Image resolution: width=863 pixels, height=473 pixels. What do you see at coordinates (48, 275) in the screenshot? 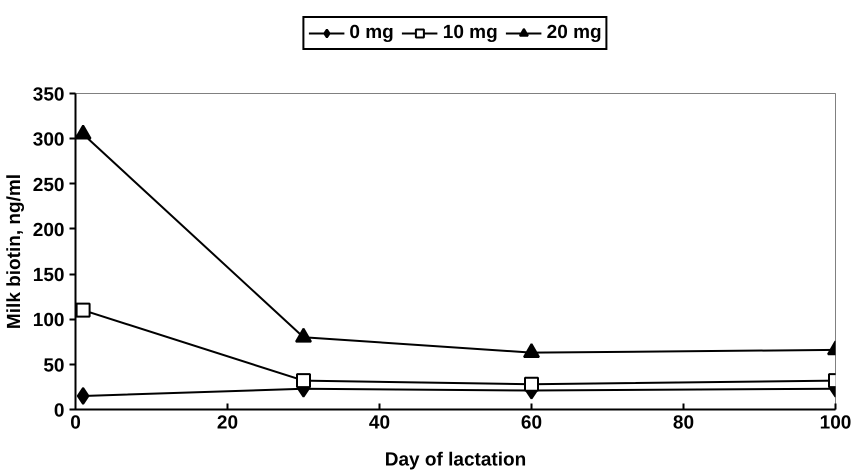
I see `y-tick-label: 150` at bounding box center [48, 275].